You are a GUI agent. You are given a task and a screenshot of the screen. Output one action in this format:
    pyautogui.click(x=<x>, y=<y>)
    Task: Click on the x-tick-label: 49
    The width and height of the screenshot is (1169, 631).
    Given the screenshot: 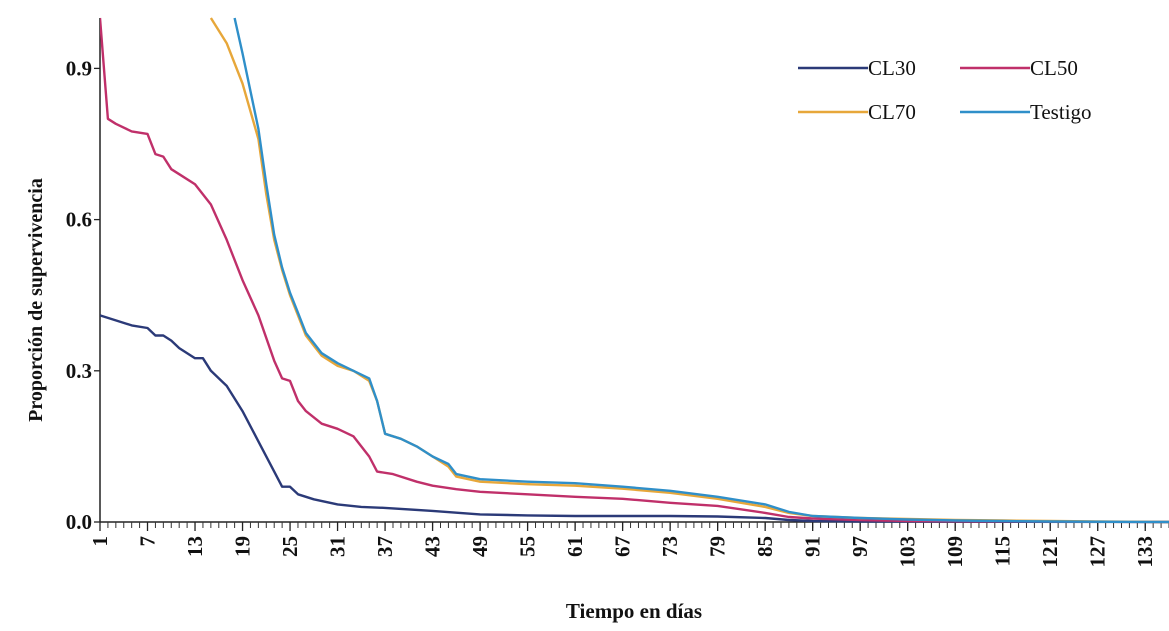 What is the action you would take?
    pyautogui.click(x=480, y=546)
    